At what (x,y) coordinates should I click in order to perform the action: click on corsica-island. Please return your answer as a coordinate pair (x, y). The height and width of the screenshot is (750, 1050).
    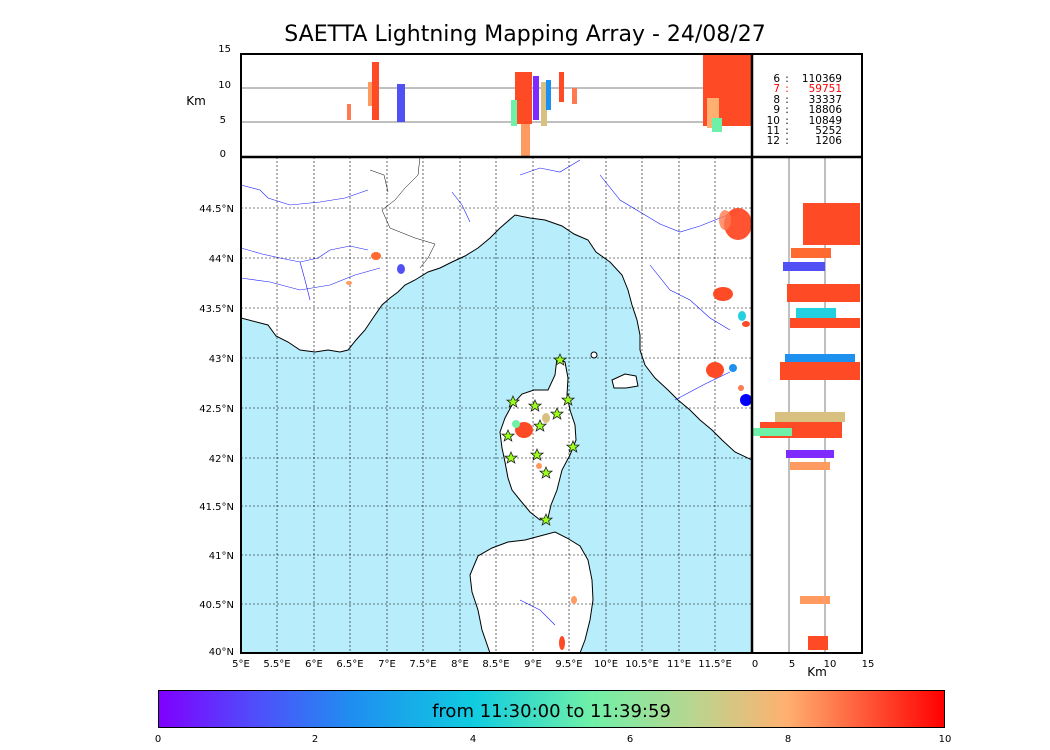
    Looking at the image, I should click on (538, 439).